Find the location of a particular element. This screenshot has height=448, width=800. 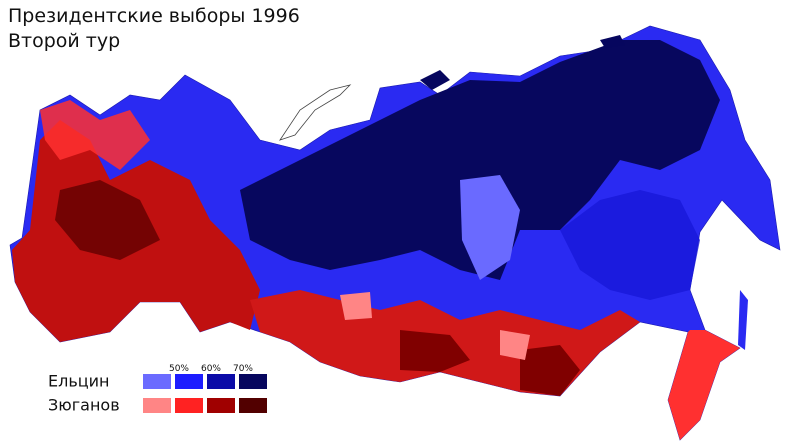

threshold-label: 70% is located at coordinates (243, 369).